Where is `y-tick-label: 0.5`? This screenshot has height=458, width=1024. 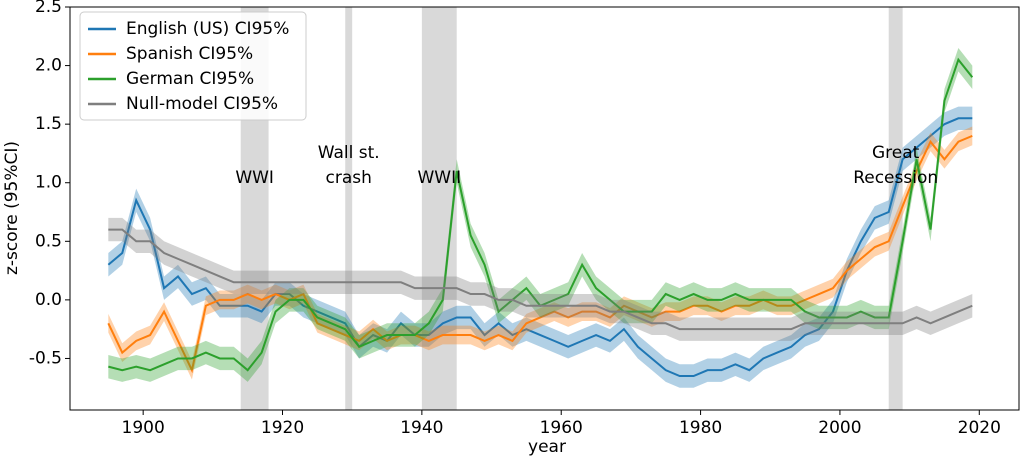
y-tick-label: 0.5 is located at coordinates (48, 241).